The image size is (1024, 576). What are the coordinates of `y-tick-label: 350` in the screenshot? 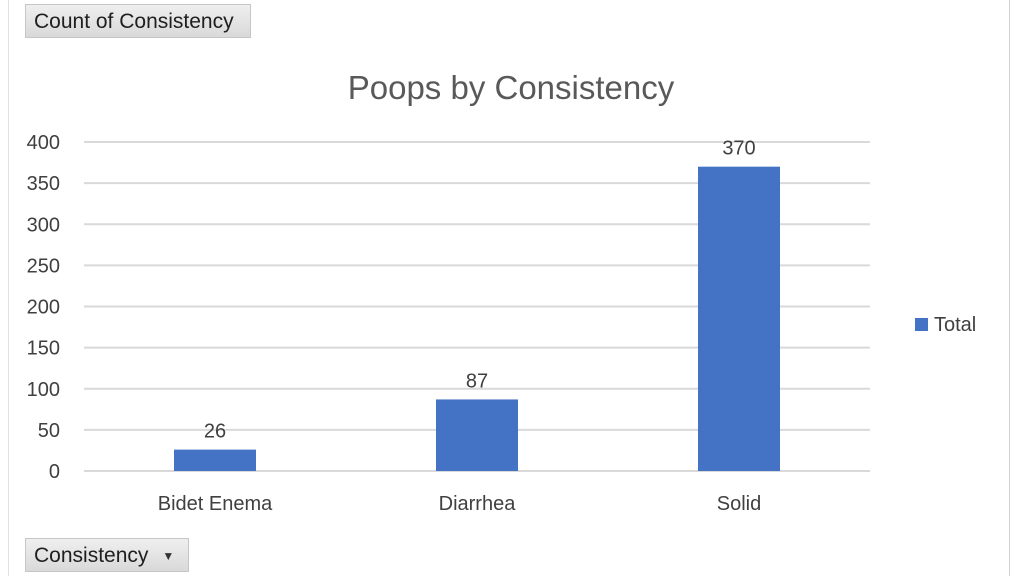 It's located at (43, 184).